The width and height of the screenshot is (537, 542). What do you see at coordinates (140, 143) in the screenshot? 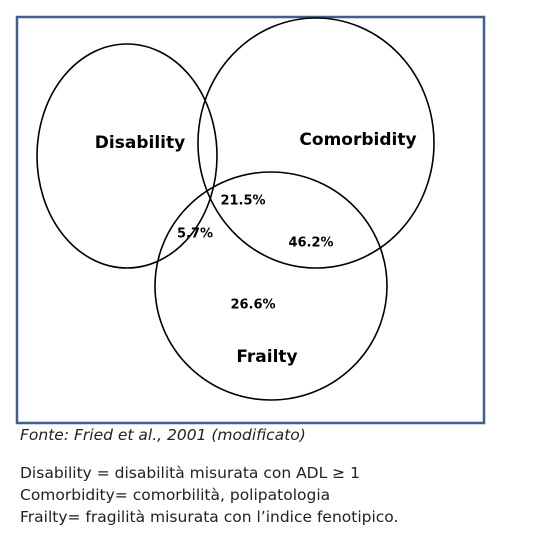
I see `set-label: Disability` at bounding box center [140, 143].